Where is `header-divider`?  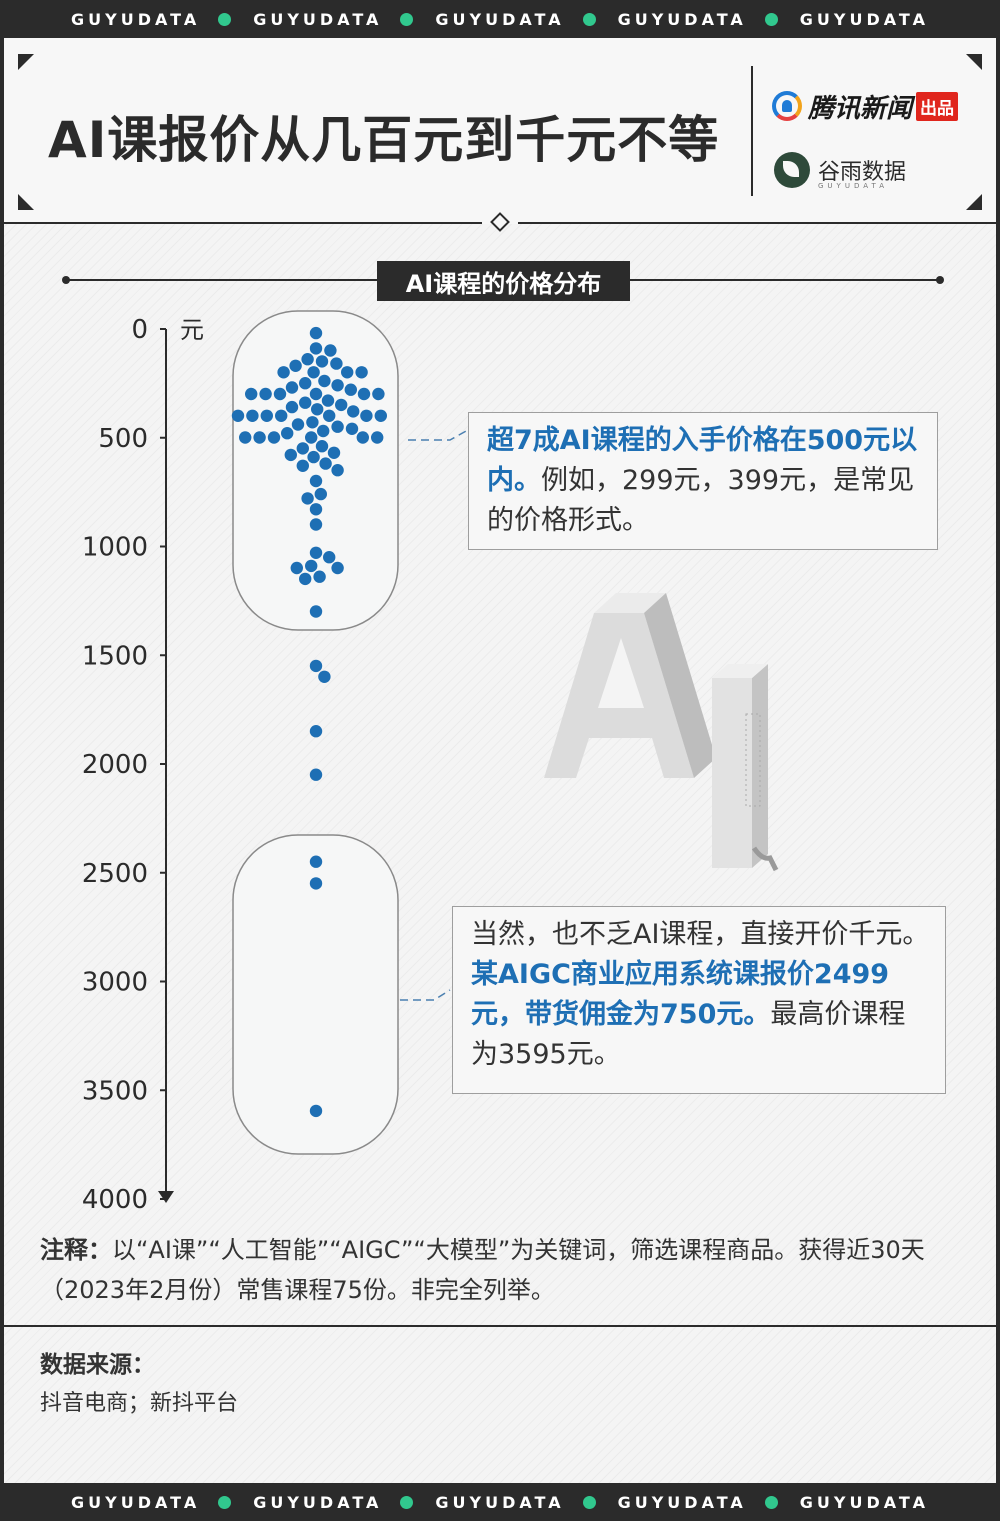 header-divider is located at coordinates (752, 131).